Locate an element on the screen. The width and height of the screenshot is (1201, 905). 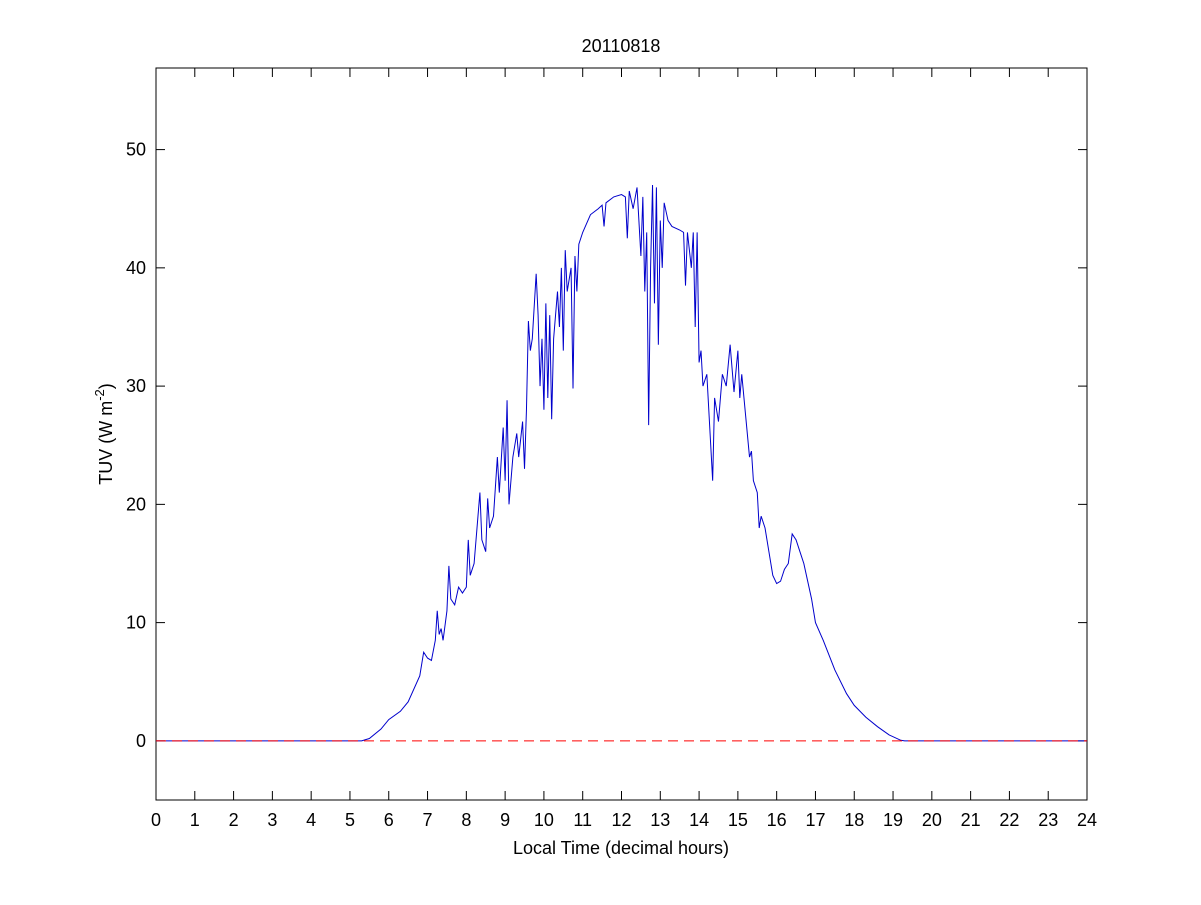
y-label-text: TUV (W m is located at coordinates (106, 443).